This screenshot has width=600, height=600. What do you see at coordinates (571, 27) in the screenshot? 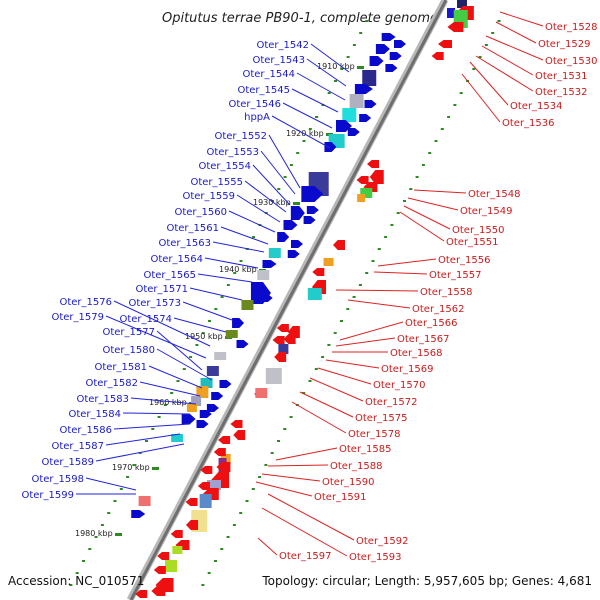
I see `gene-label: Oter_1528` at bounding box center [571, 27].